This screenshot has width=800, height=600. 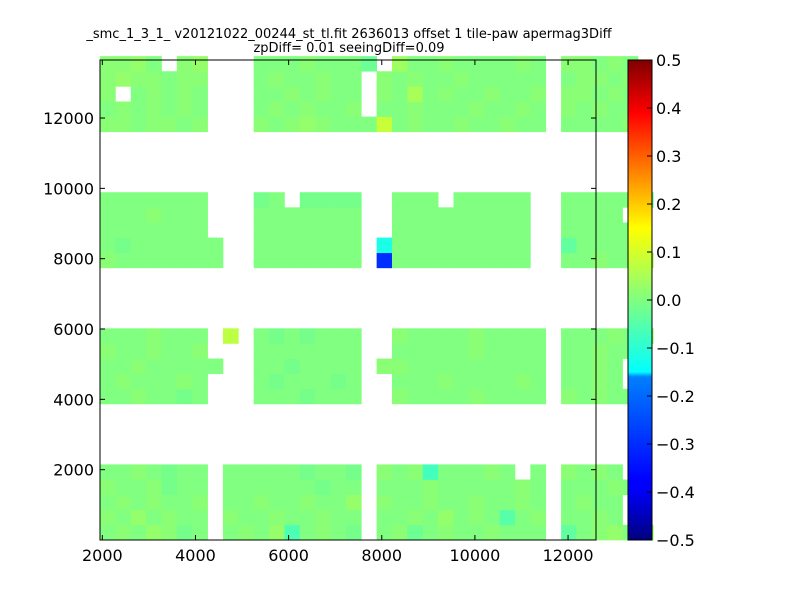 I want to click on y-tick-label: 2000, so click(x=73, y=470).